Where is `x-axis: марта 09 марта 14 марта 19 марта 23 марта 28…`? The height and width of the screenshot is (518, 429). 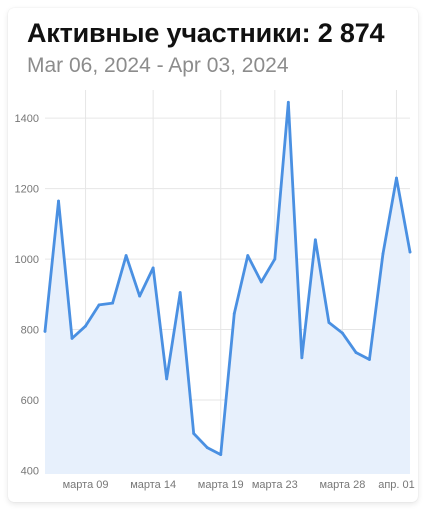
x-axis: марта 09 марта 14 марта 19 марта 23 марта 28… is located at coordinates (239, 485).